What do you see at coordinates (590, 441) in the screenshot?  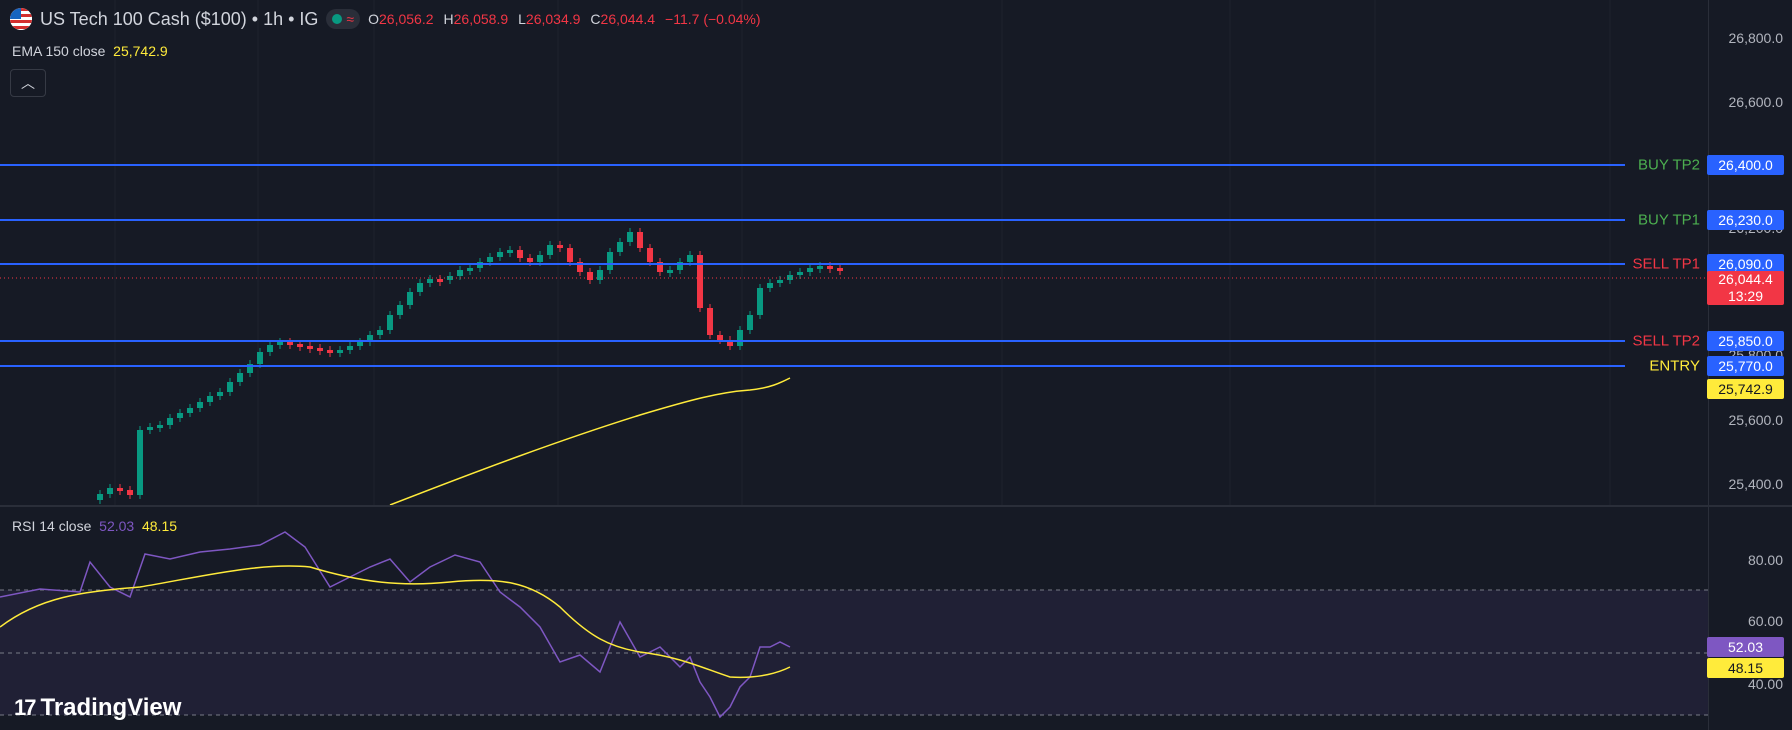 I see `ema-150-line` at bounding box center [590, 441].